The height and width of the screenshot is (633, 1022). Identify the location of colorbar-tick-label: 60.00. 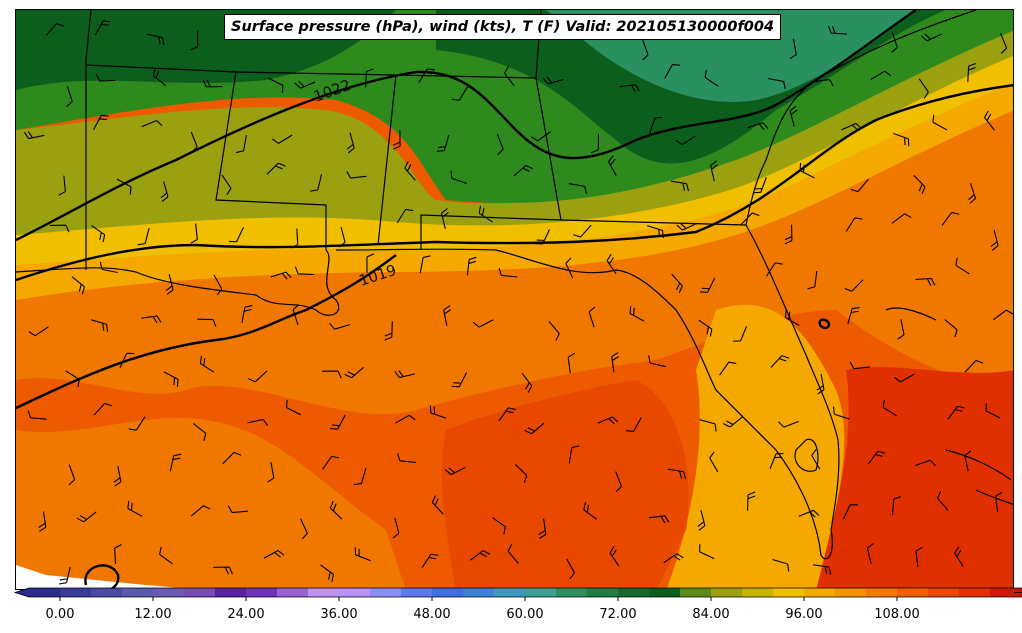
(525, 614).